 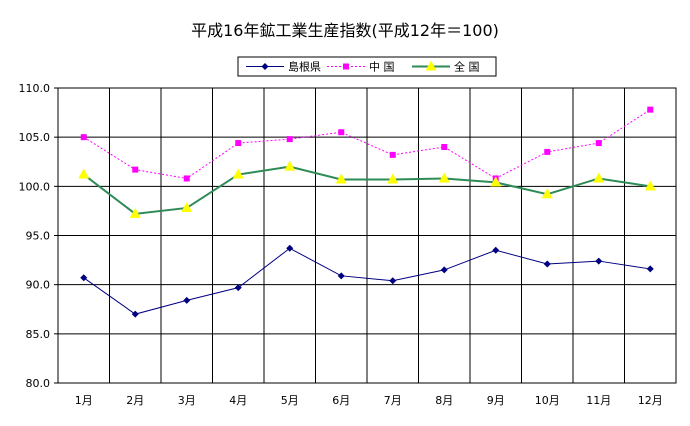 What do you see at coordinates (35, 137) in the screenshot?
I see `y-tick-label: 105.0` at bounding box center [35, 137].